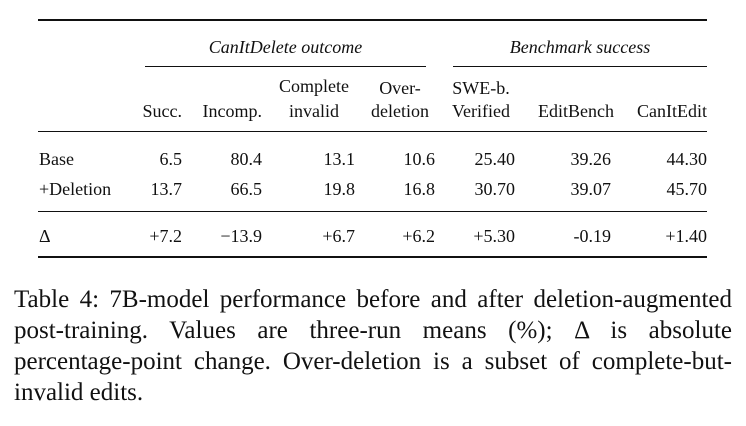 The image size is (746, 426). I want to click on header-rule, so click(372, 131).